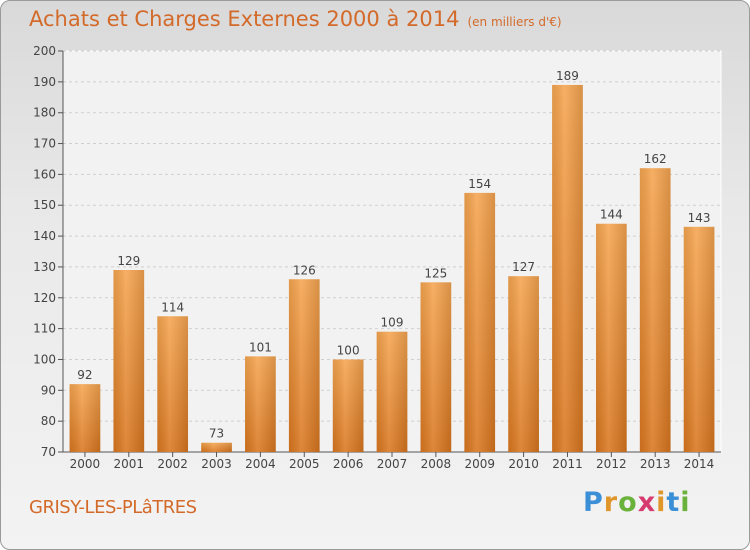 This screenshot has height=550, width=750. What do you see at coordinates (392, 323) in the screenshot?
I see `data-label: 109` at bounding box center [392, 323].